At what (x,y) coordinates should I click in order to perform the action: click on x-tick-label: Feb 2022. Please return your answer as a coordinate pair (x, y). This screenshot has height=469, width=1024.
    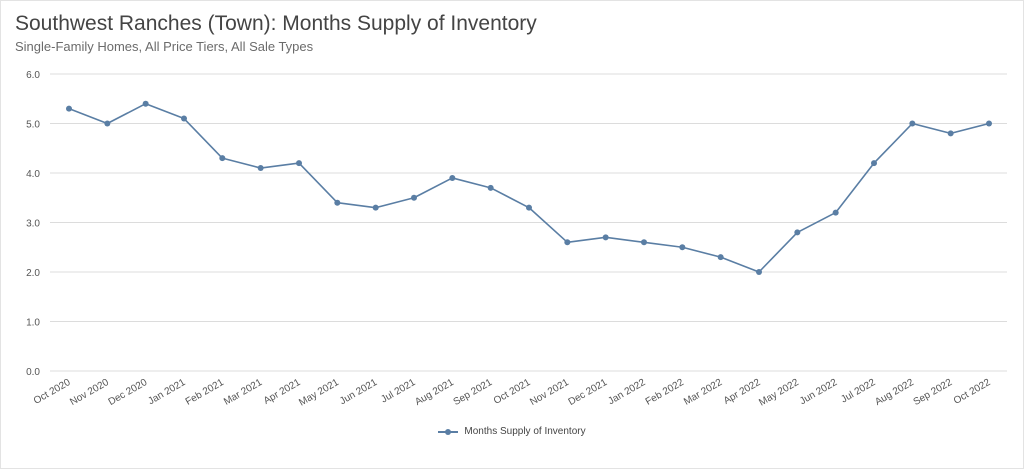
    Looking at the image, I should click on (665, 392).